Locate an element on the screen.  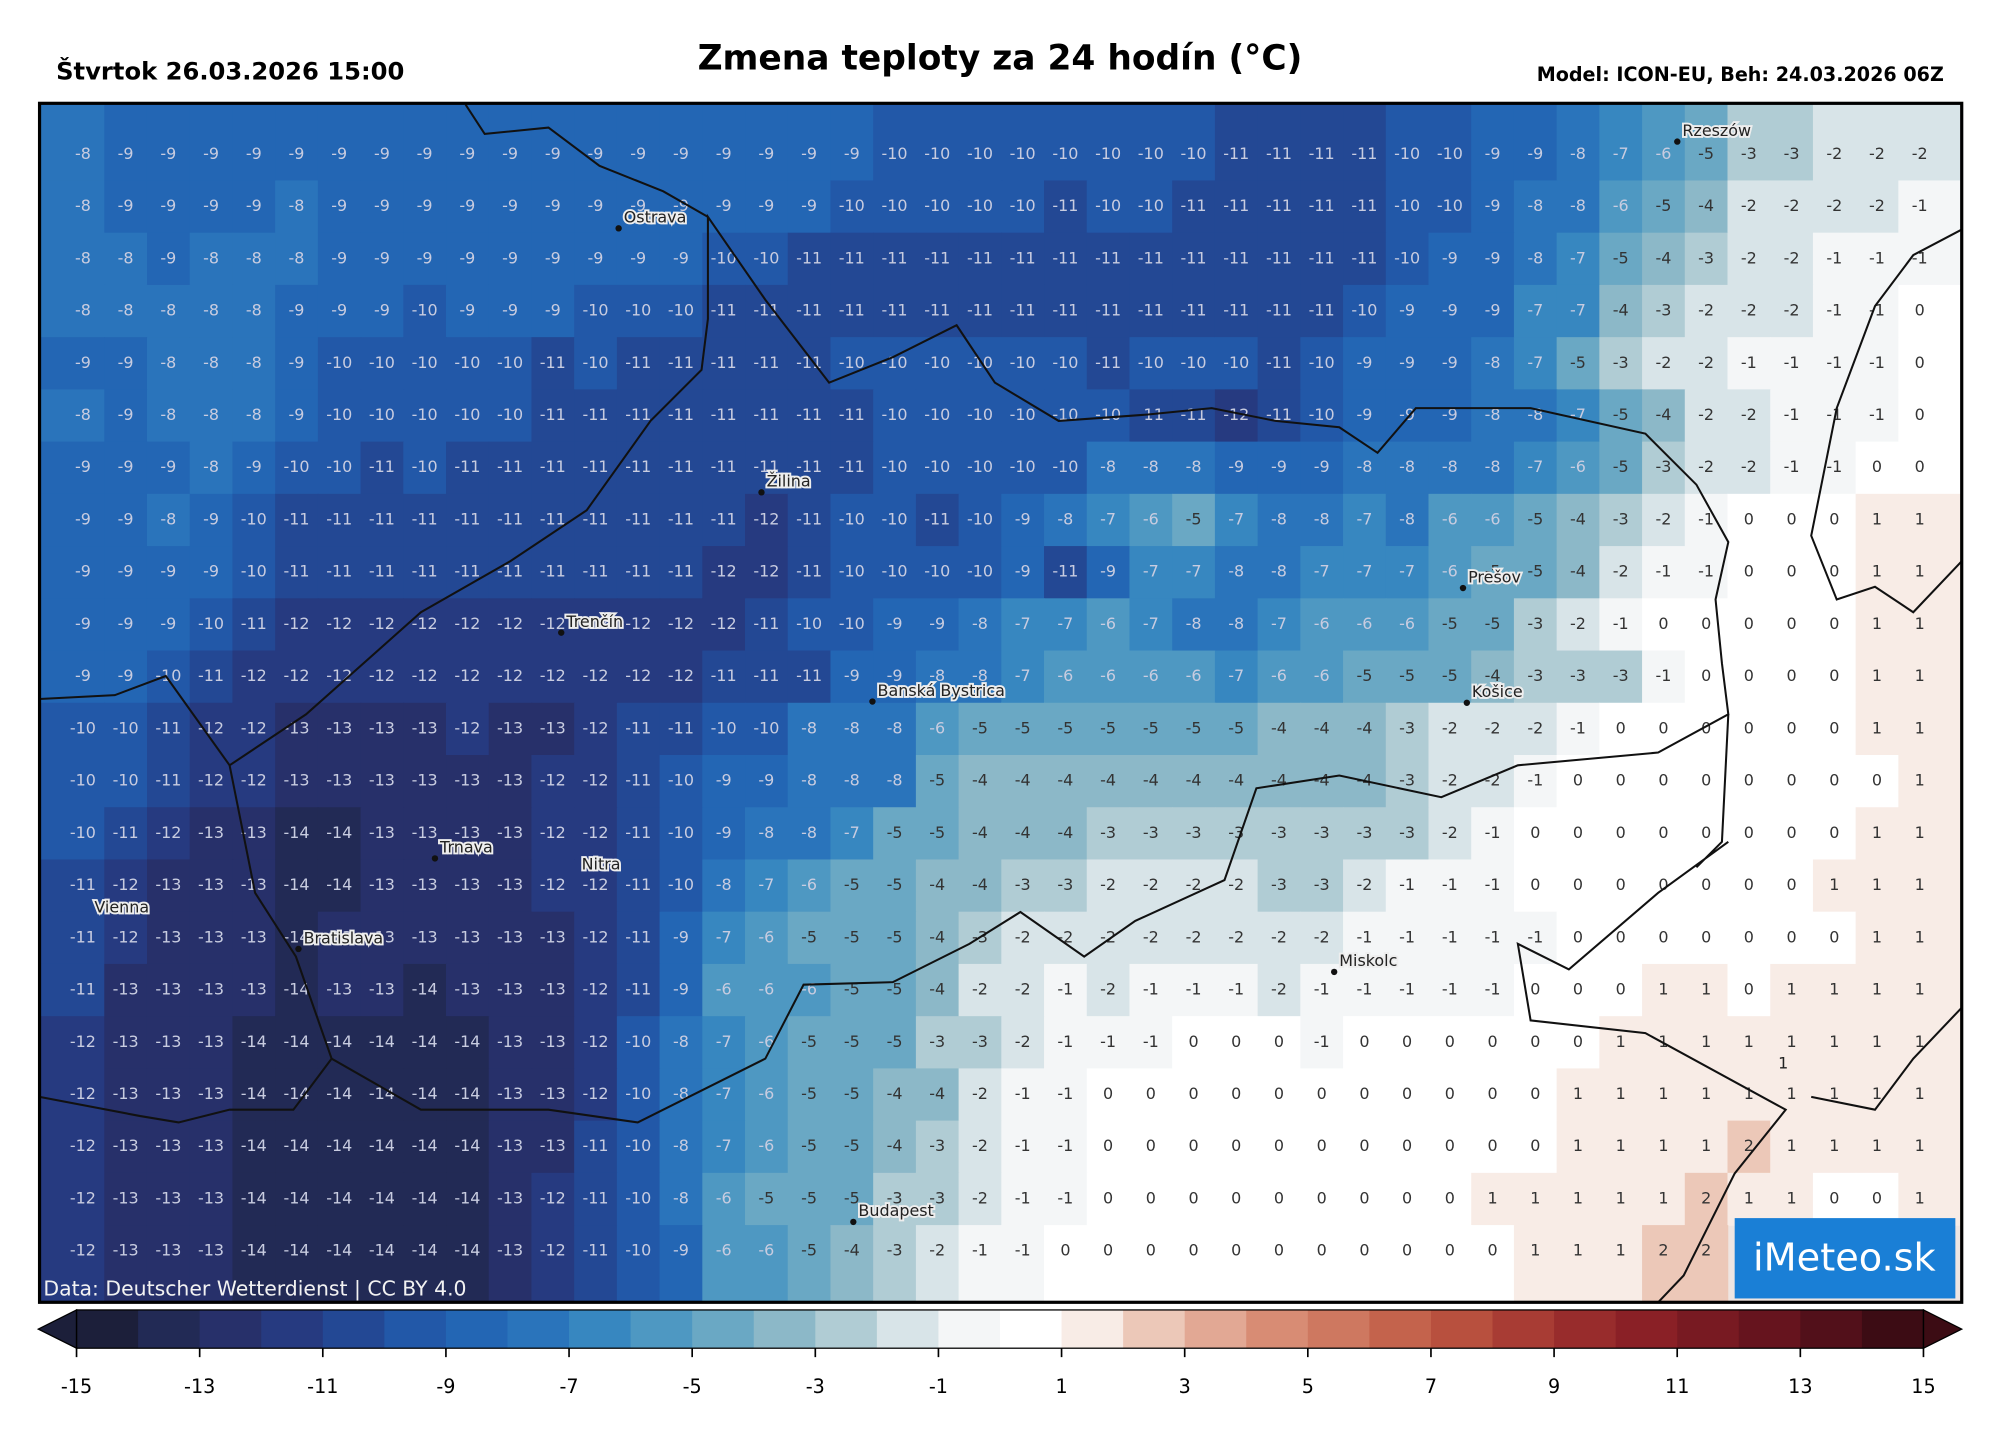
colorbar-tick-label: 7 is located at coordinates (1431, 1386).